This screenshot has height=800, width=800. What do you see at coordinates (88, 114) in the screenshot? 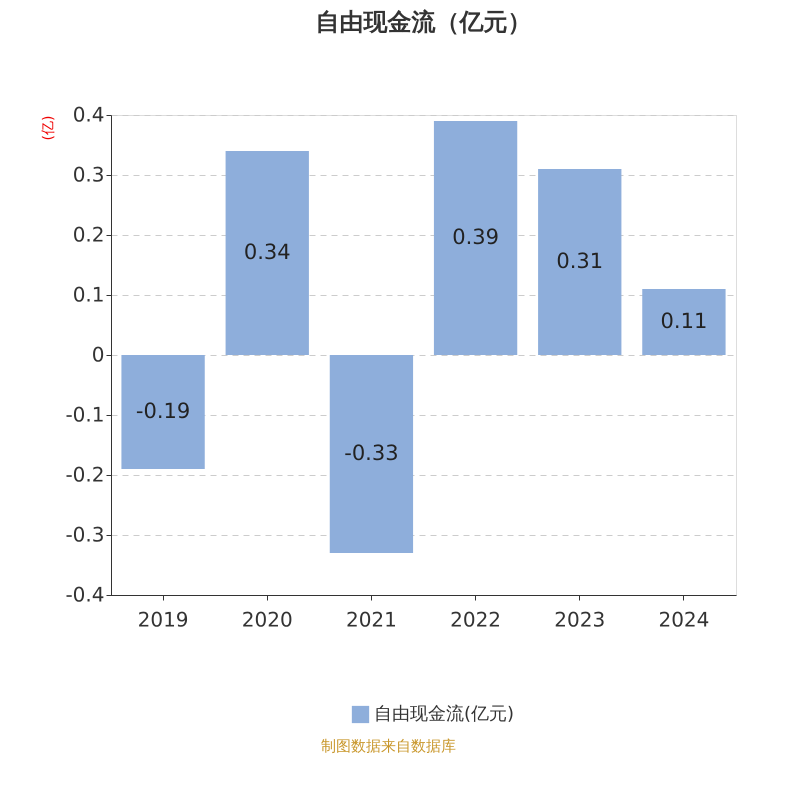
I see `y-tick-label: 0.4` at bounding box center [88, 114].